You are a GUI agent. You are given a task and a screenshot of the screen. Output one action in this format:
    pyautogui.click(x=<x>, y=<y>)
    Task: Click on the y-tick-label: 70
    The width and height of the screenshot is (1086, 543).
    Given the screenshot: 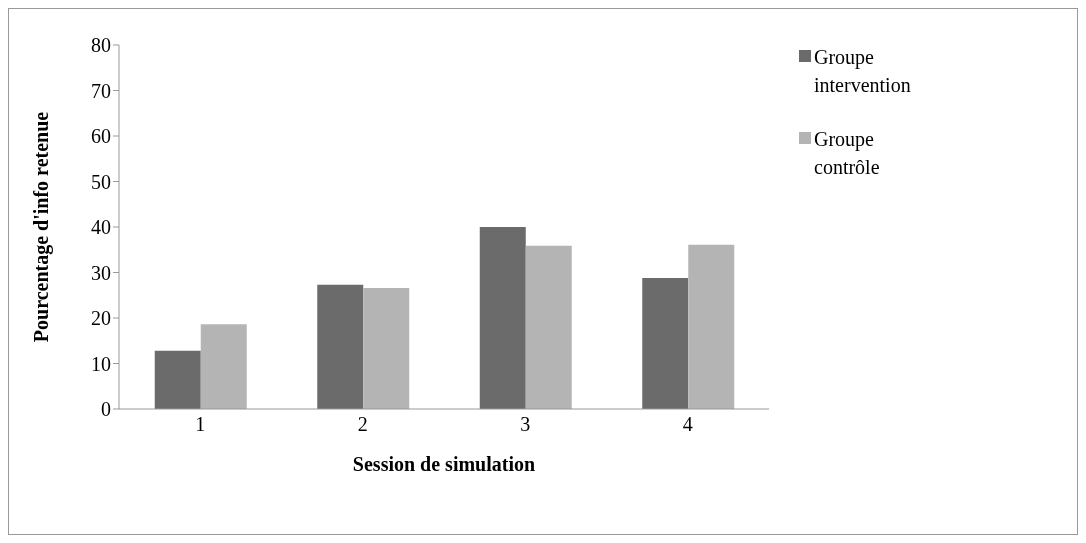 What is the action you would take?
    pyautogui.click(x=101, y=90)
    